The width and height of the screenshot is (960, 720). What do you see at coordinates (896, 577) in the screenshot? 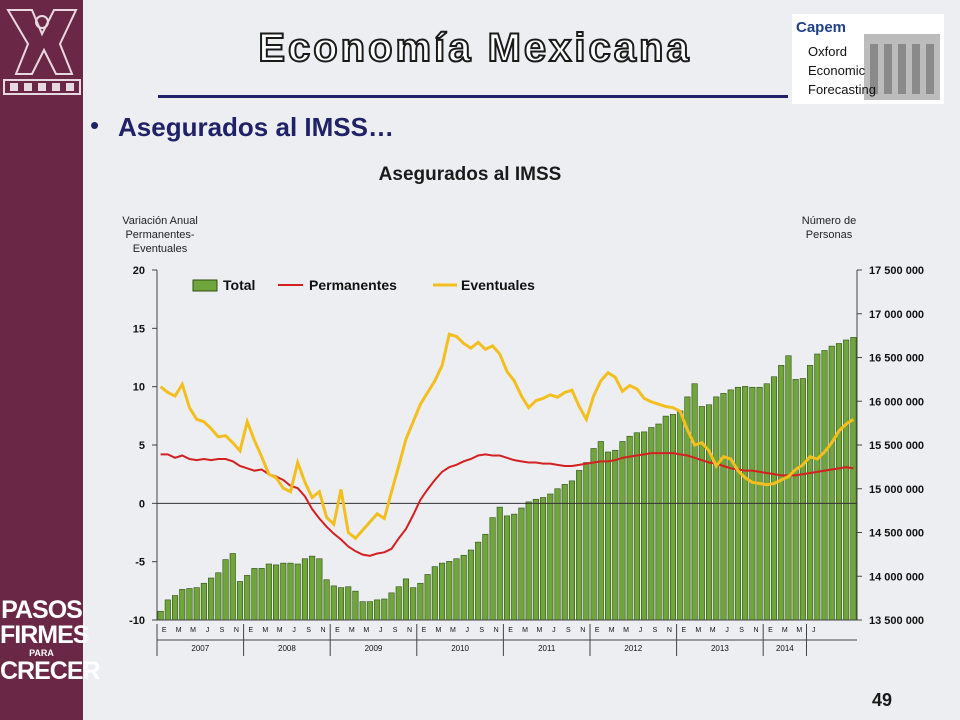
I see `right-tick-label: 14 000 000` at bounding box center [896, 577].